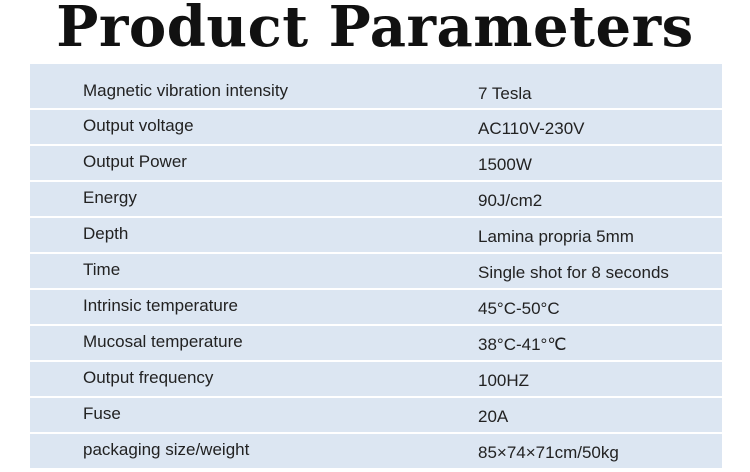 This screenshot has height=472, width=750. I want to click on parameter-name: Output frequency, so click(148, 377).